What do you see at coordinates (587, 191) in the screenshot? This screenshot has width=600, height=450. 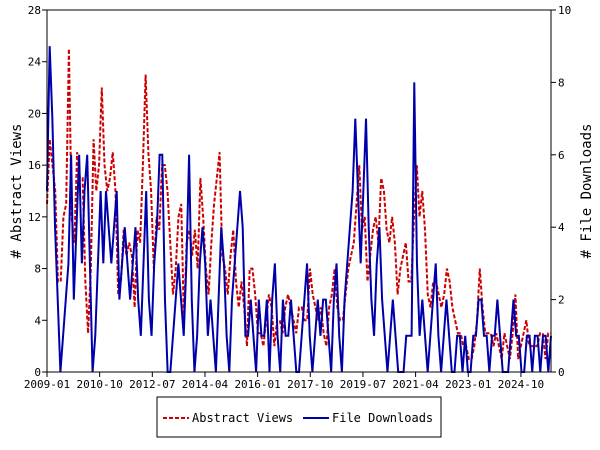 I see `y-axis-title-right: # File Downloads` at bounding box center [587, 191].